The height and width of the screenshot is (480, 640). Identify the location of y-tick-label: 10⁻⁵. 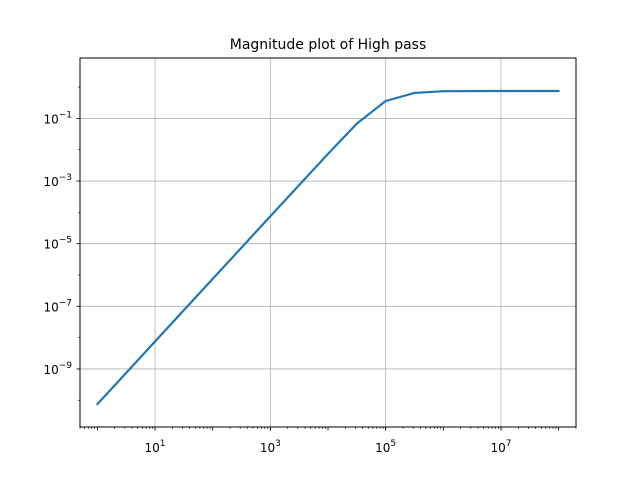
(57, 244).